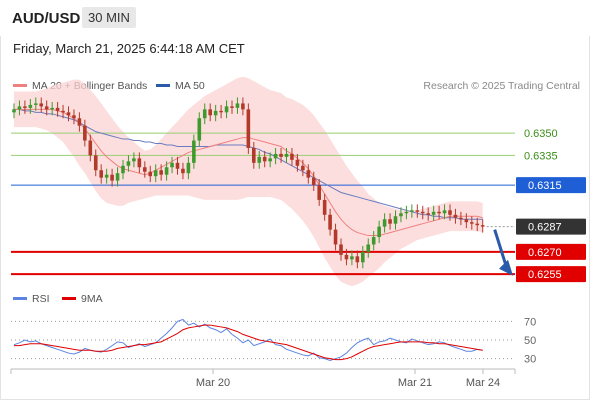  What do you see at coordinates (530, 322) in the screenshot?
I see `rsi-tick-label: 70` at bounding box center [530, 322].